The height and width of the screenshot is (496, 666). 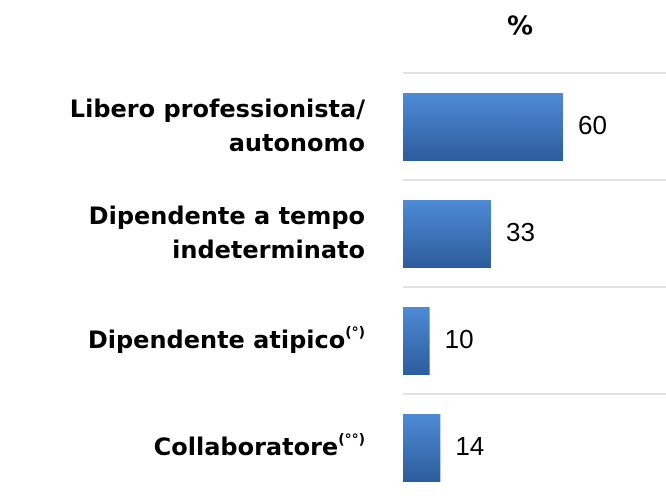 I want to click on value-label: 33, so click(x=520, y=232).